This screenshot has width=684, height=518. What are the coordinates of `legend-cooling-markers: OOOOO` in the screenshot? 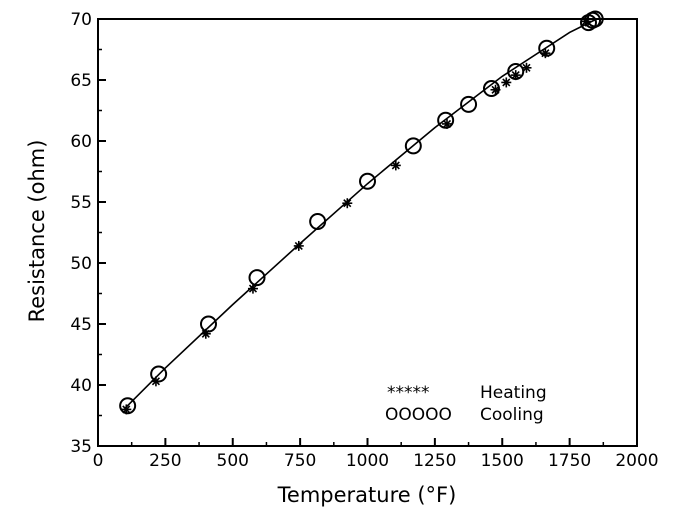 It's located at (418, 415).